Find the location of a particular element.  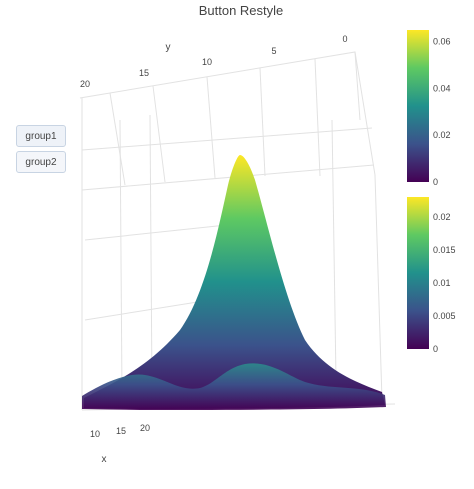

colorbar-group2-bar is located at coordinates (418, 273).